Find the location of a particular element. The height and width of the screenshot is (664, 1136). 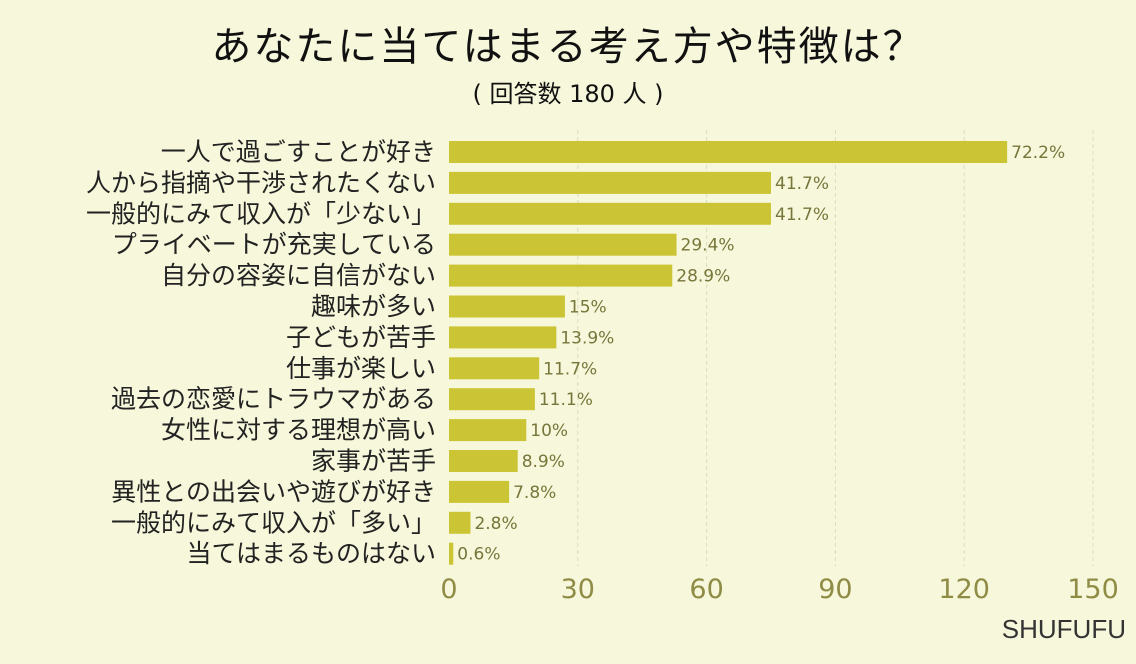

category-label: 家事が苦手 is located at coordinates (373, 461).